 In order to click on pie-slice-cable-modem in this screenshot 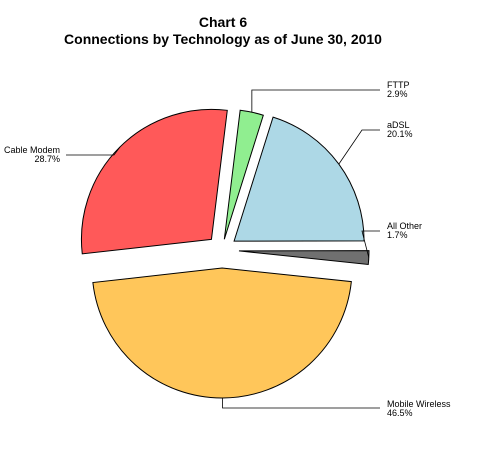, I will do `click(154, 181)`.